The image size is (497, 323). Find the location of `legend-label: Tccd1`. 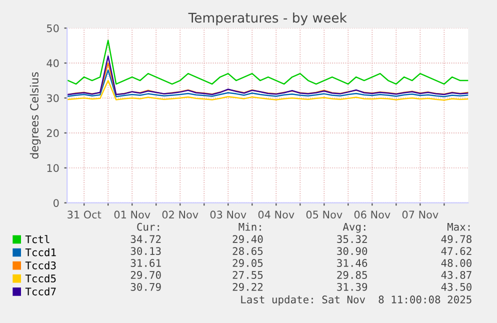

legend-label: Tccd1 is located at coordinates (40, 252).